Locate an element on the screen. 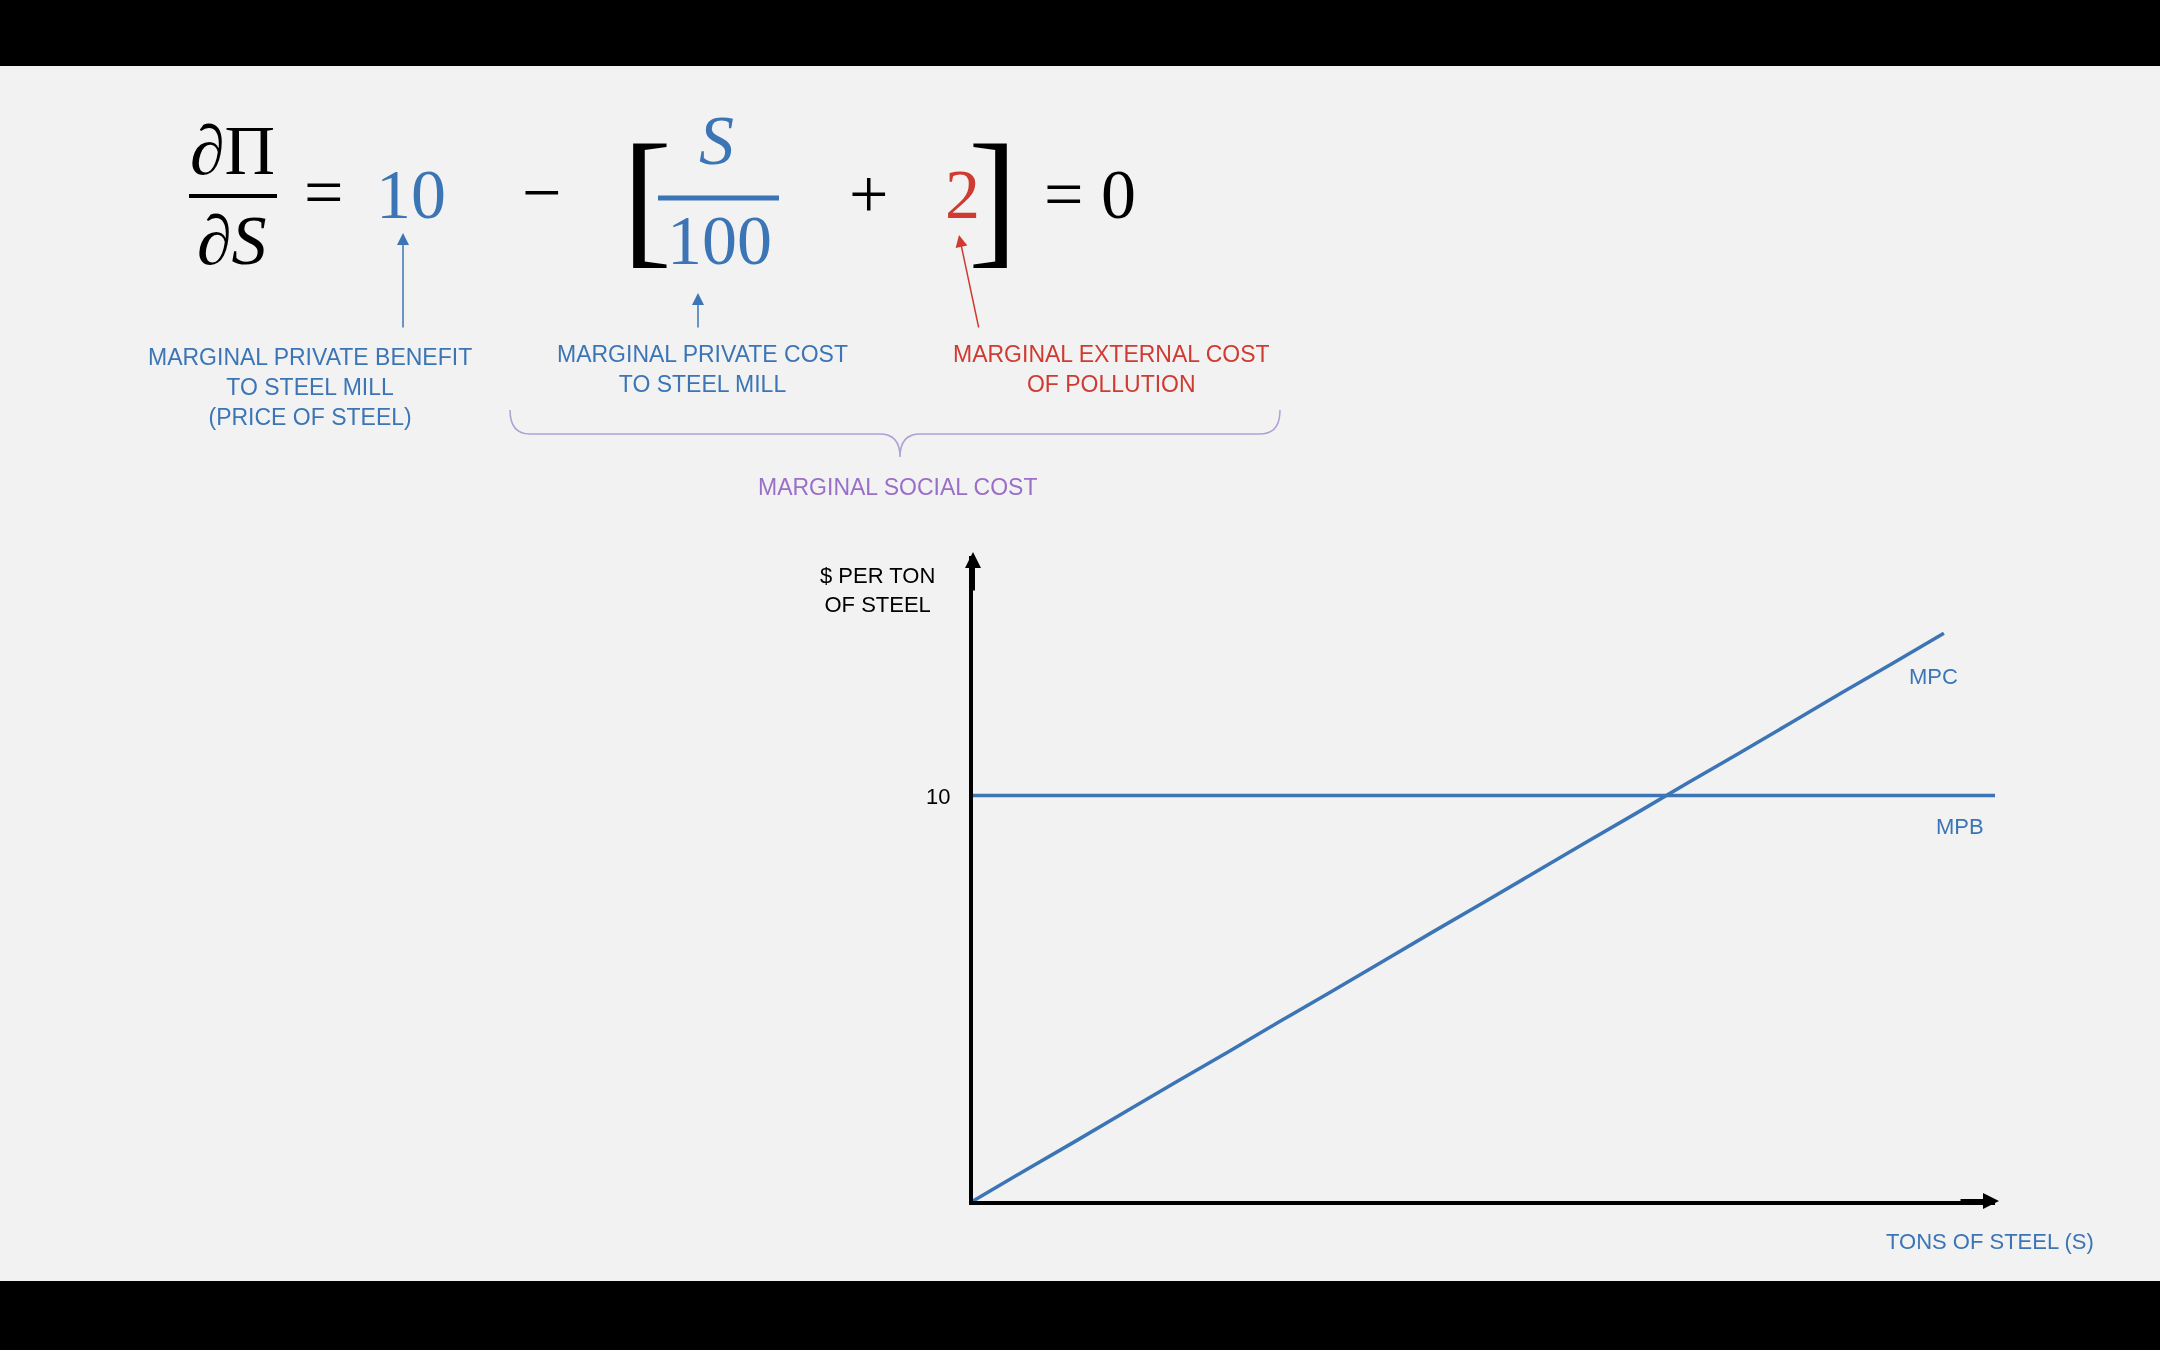 The height and width of the screenshot is (1350, 2160). text: = 0 is located at coordinates (1090, 194).